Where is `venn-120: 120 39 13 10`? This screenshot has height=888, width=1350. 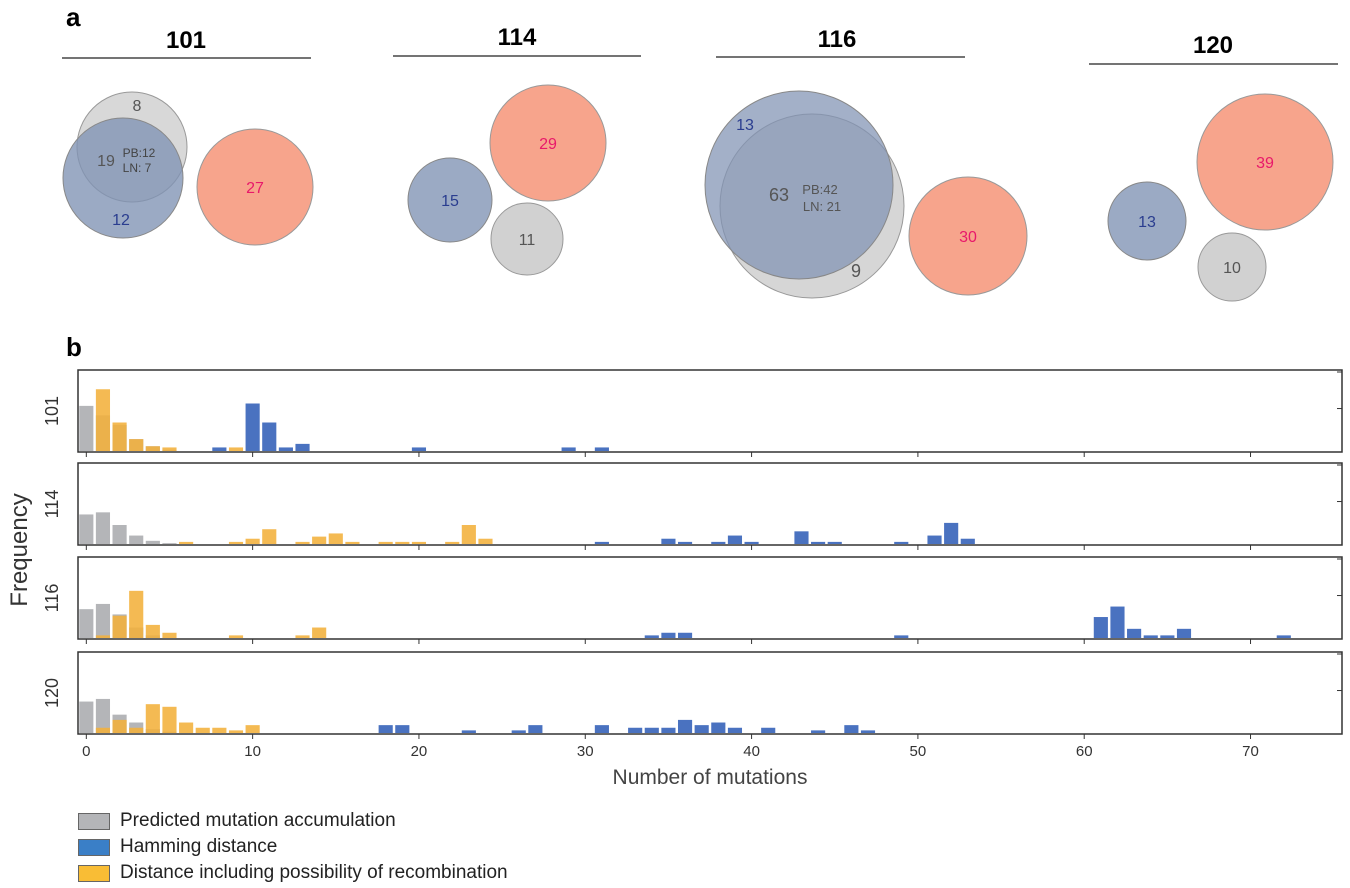 venn-120: 120 39 13 10 is located at coordinates (1213, 167).